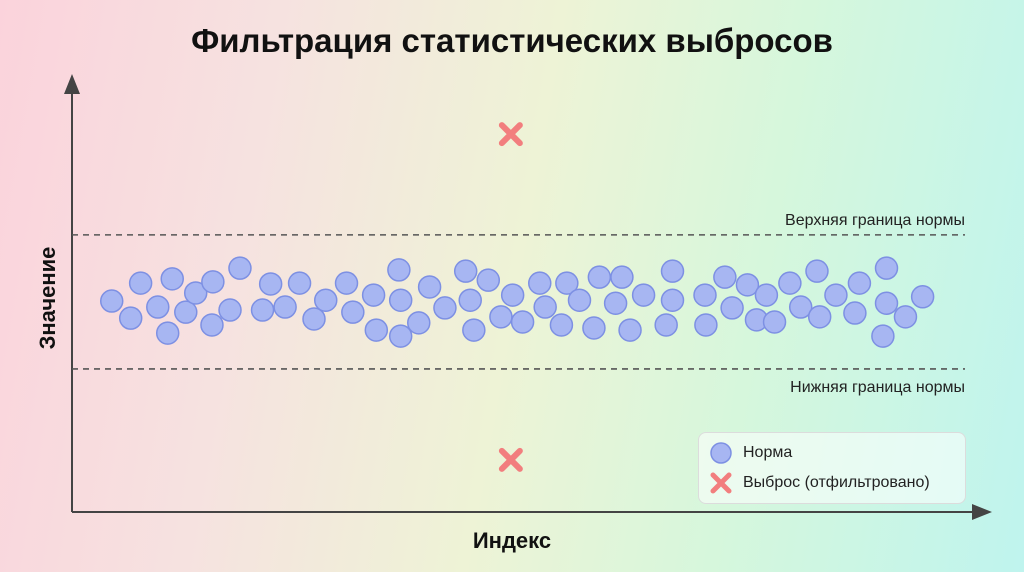 This screenshot has height=572, width=1024. What do you see at coordinates (875, 220) in the screenshot?
I see `upper-bound-label: Верхняя граница нормы` at bounding box center [875, 220].